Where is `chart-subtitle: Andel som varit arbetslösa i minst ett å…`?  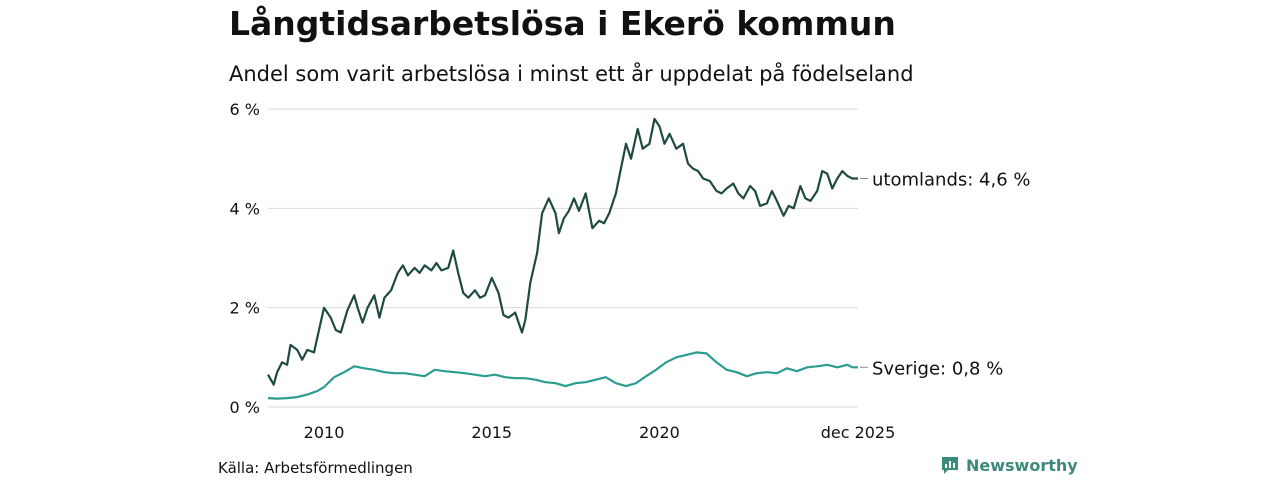
chart-subtitle: Andel som varit arbetslösa i minst ett å… is located at coordinates (571, 74).